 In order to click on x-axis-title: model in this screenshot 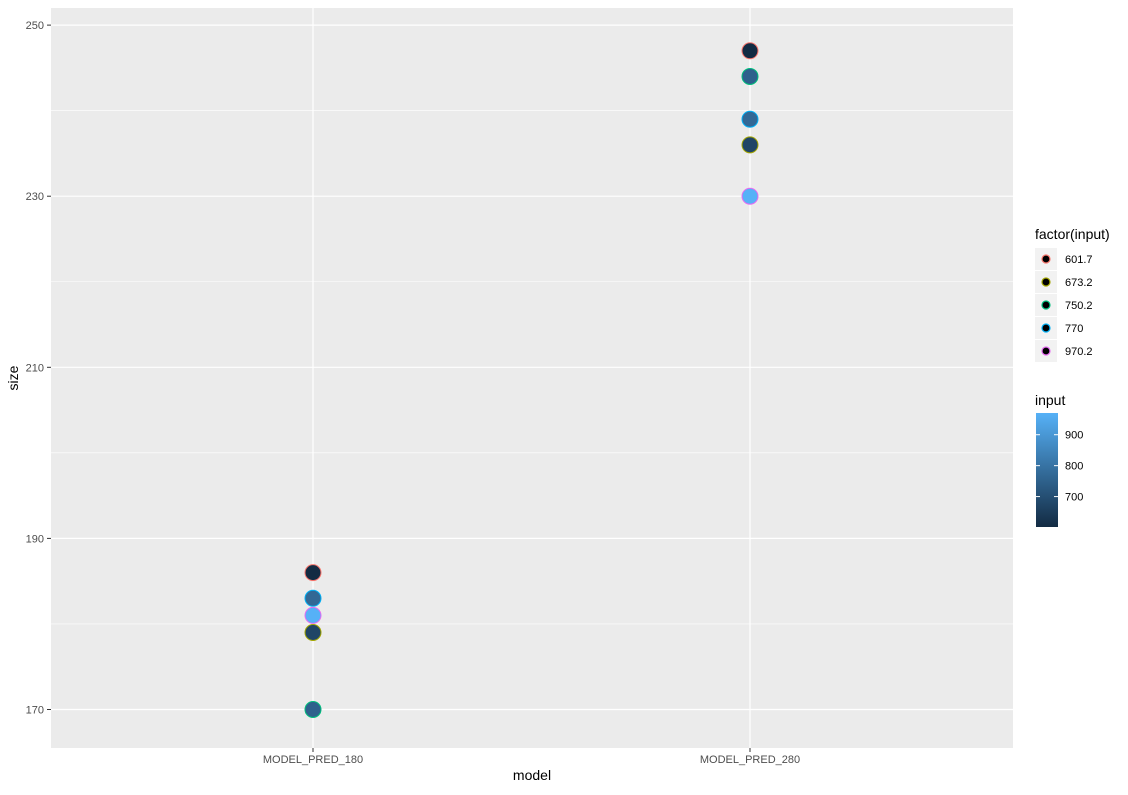, I will do `click(532, 775)`.